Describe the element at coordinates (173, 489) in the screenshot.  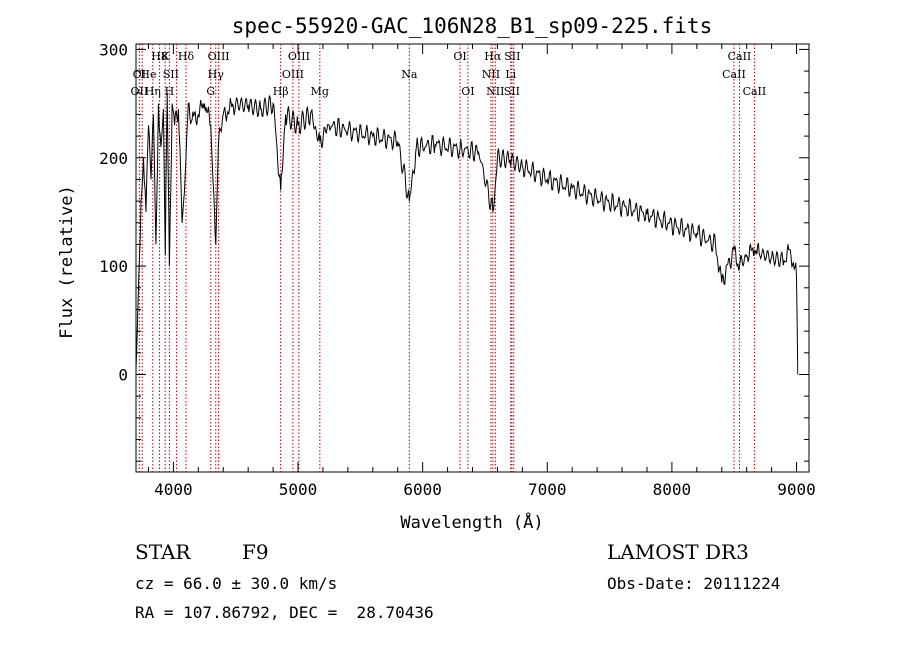
I see `x-tick-label: 4000` at that location.